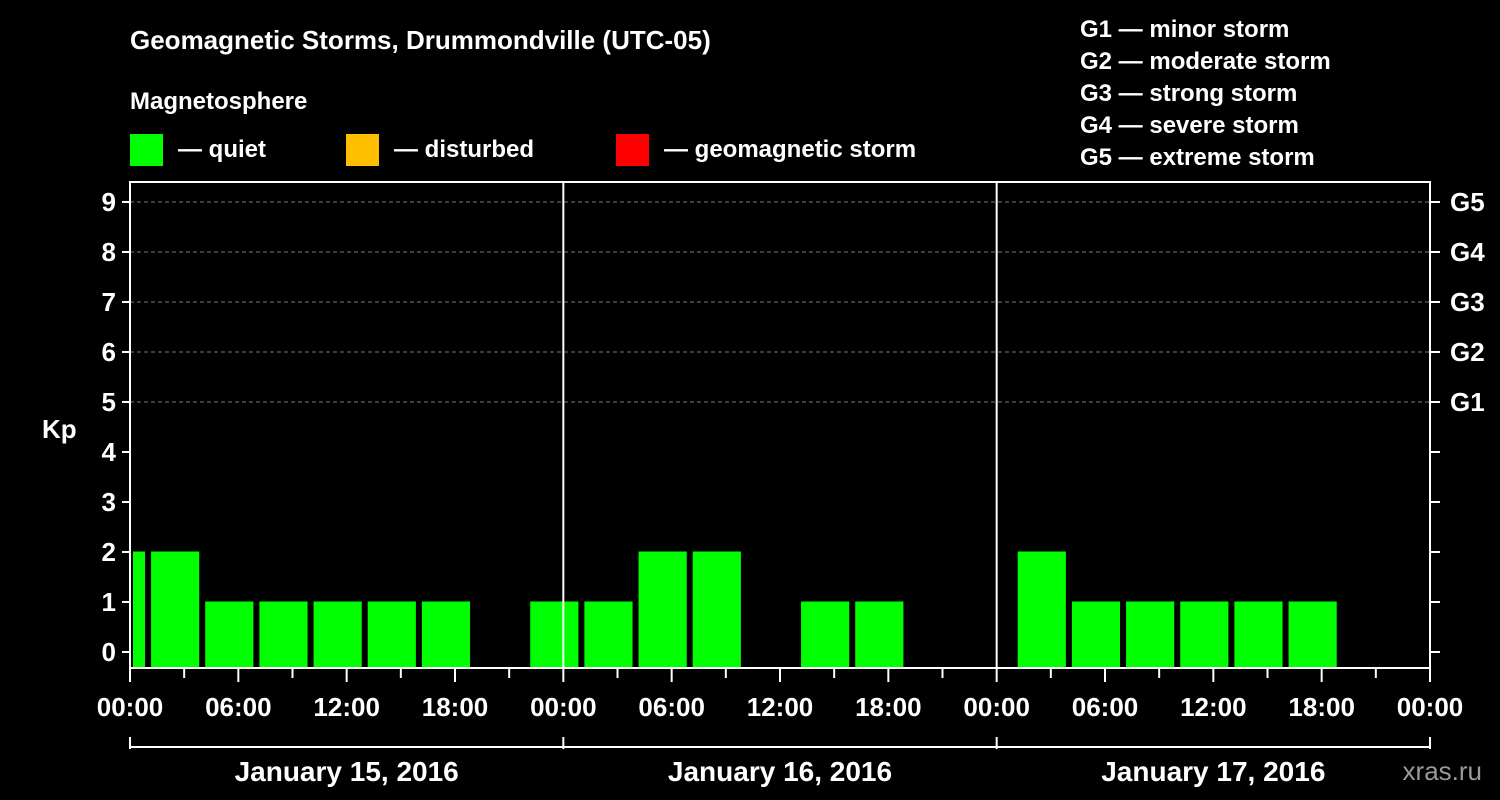  What do you see at coordinates (1197, 157) in the screenshot?
I see `storm-scale-item-4: G5 — extreme storm` at bounding box center [1197, 157].